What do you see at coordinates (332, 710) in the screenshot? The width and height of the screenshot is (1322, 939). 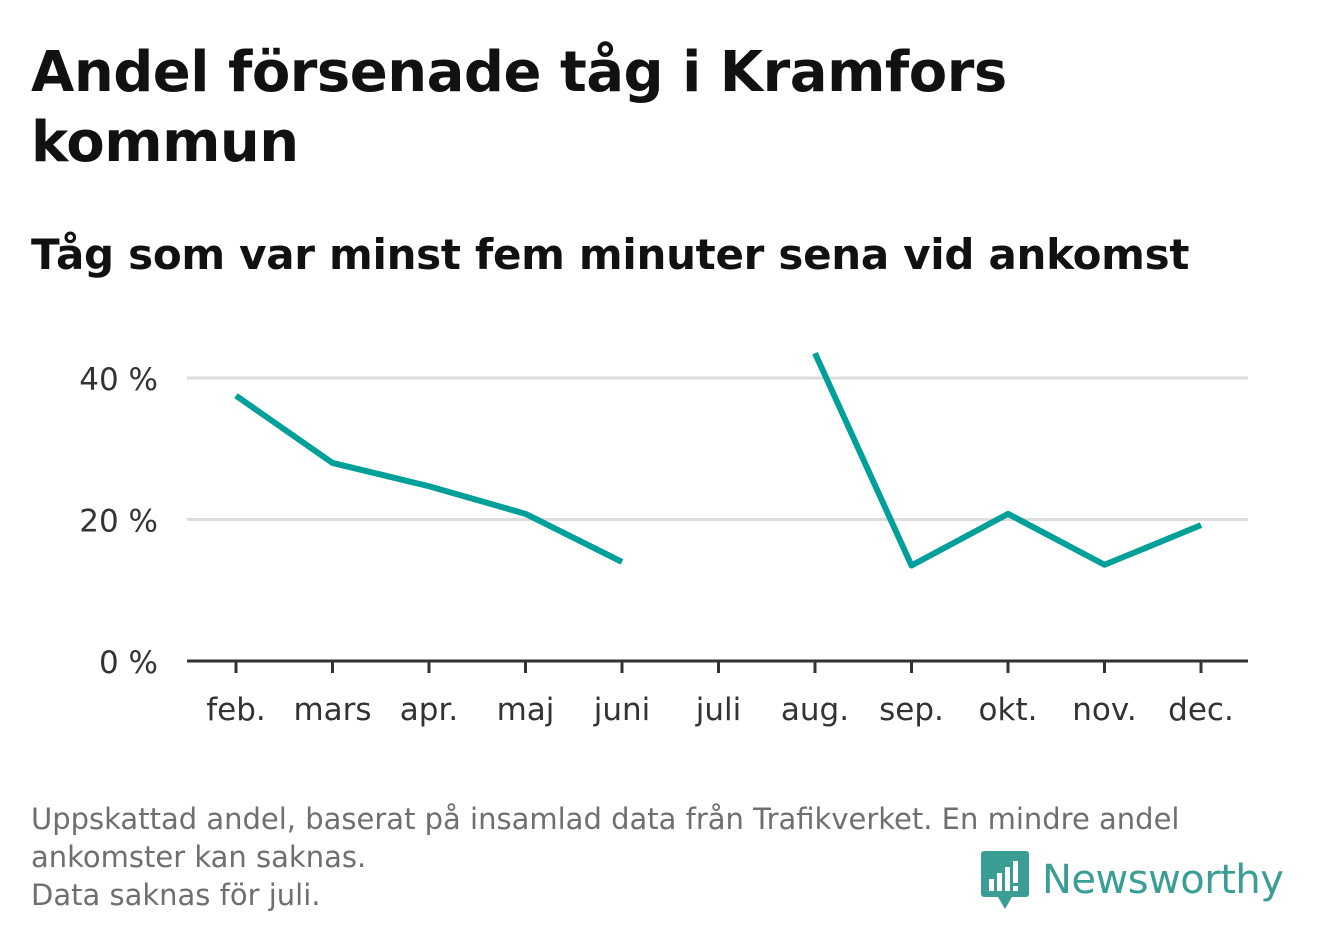 I see `x-tick-label: mars` at bounding box center [332, 710].